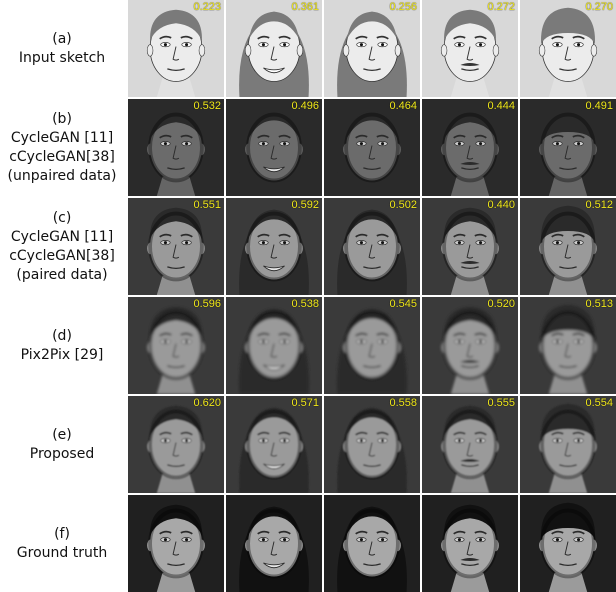  What do you see at coordinates (62, 354) in the screenshot?
I see `row-label-line: Pix2Pix [29]` at bounding box center [62, 354].